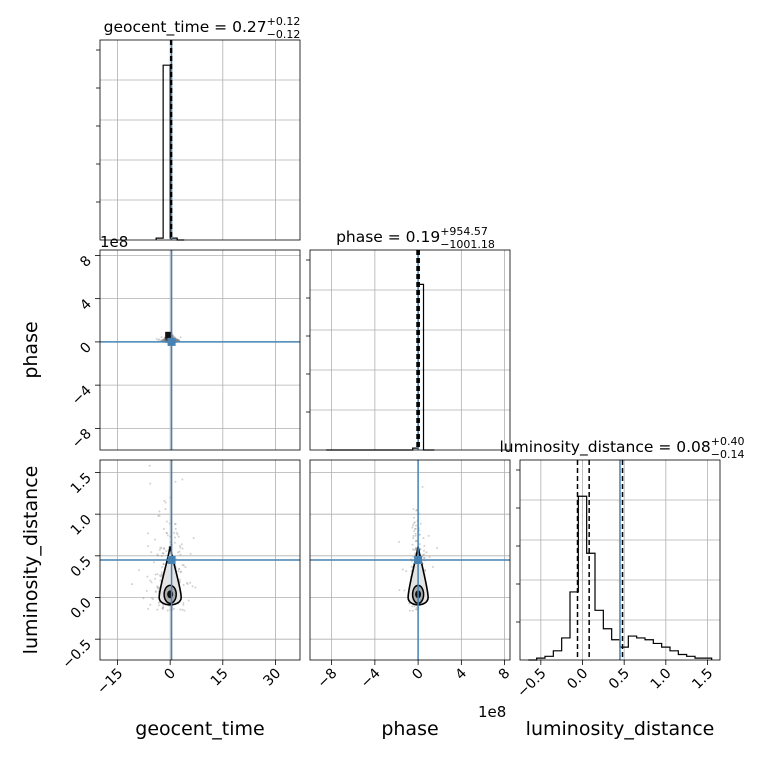 The width and height of the screenshot is (760, 760). I want to click on x-tick-label: 4, so click(462, 674).